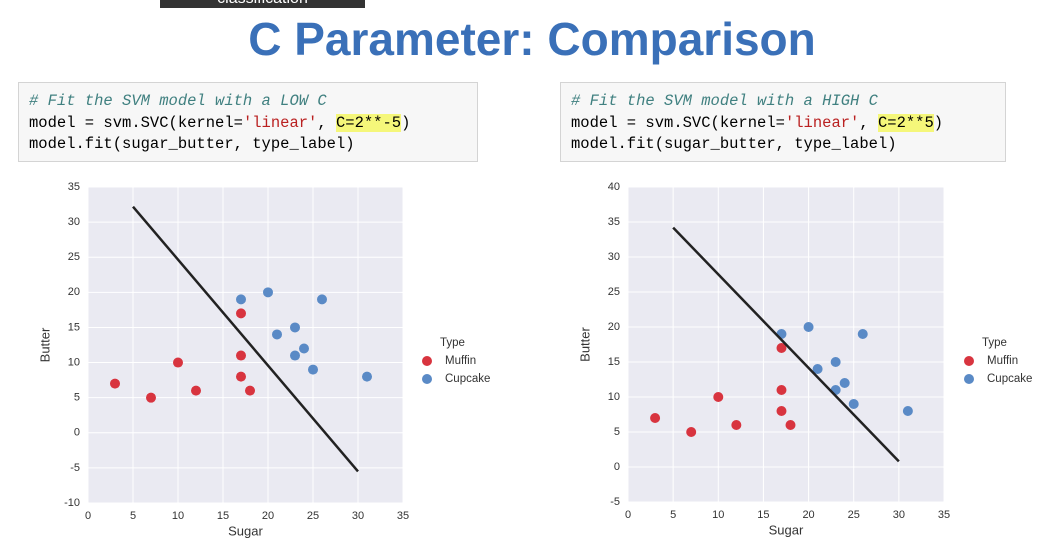 This screenshot has width=1064, height=552. What do you see at coordinates (178, 101) in the screenshot?
I see `code-token: # Fit the SVM model with a LOW C` at bounding box center [178, 101].